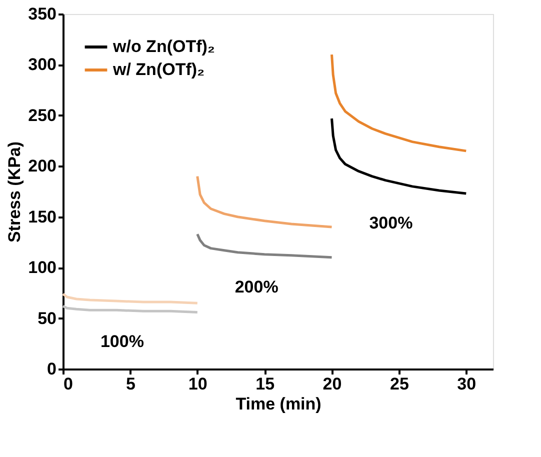 The width and height of the screenshot is (541, 457). I want to click on y-tick-label: 100, so click(42, 268).